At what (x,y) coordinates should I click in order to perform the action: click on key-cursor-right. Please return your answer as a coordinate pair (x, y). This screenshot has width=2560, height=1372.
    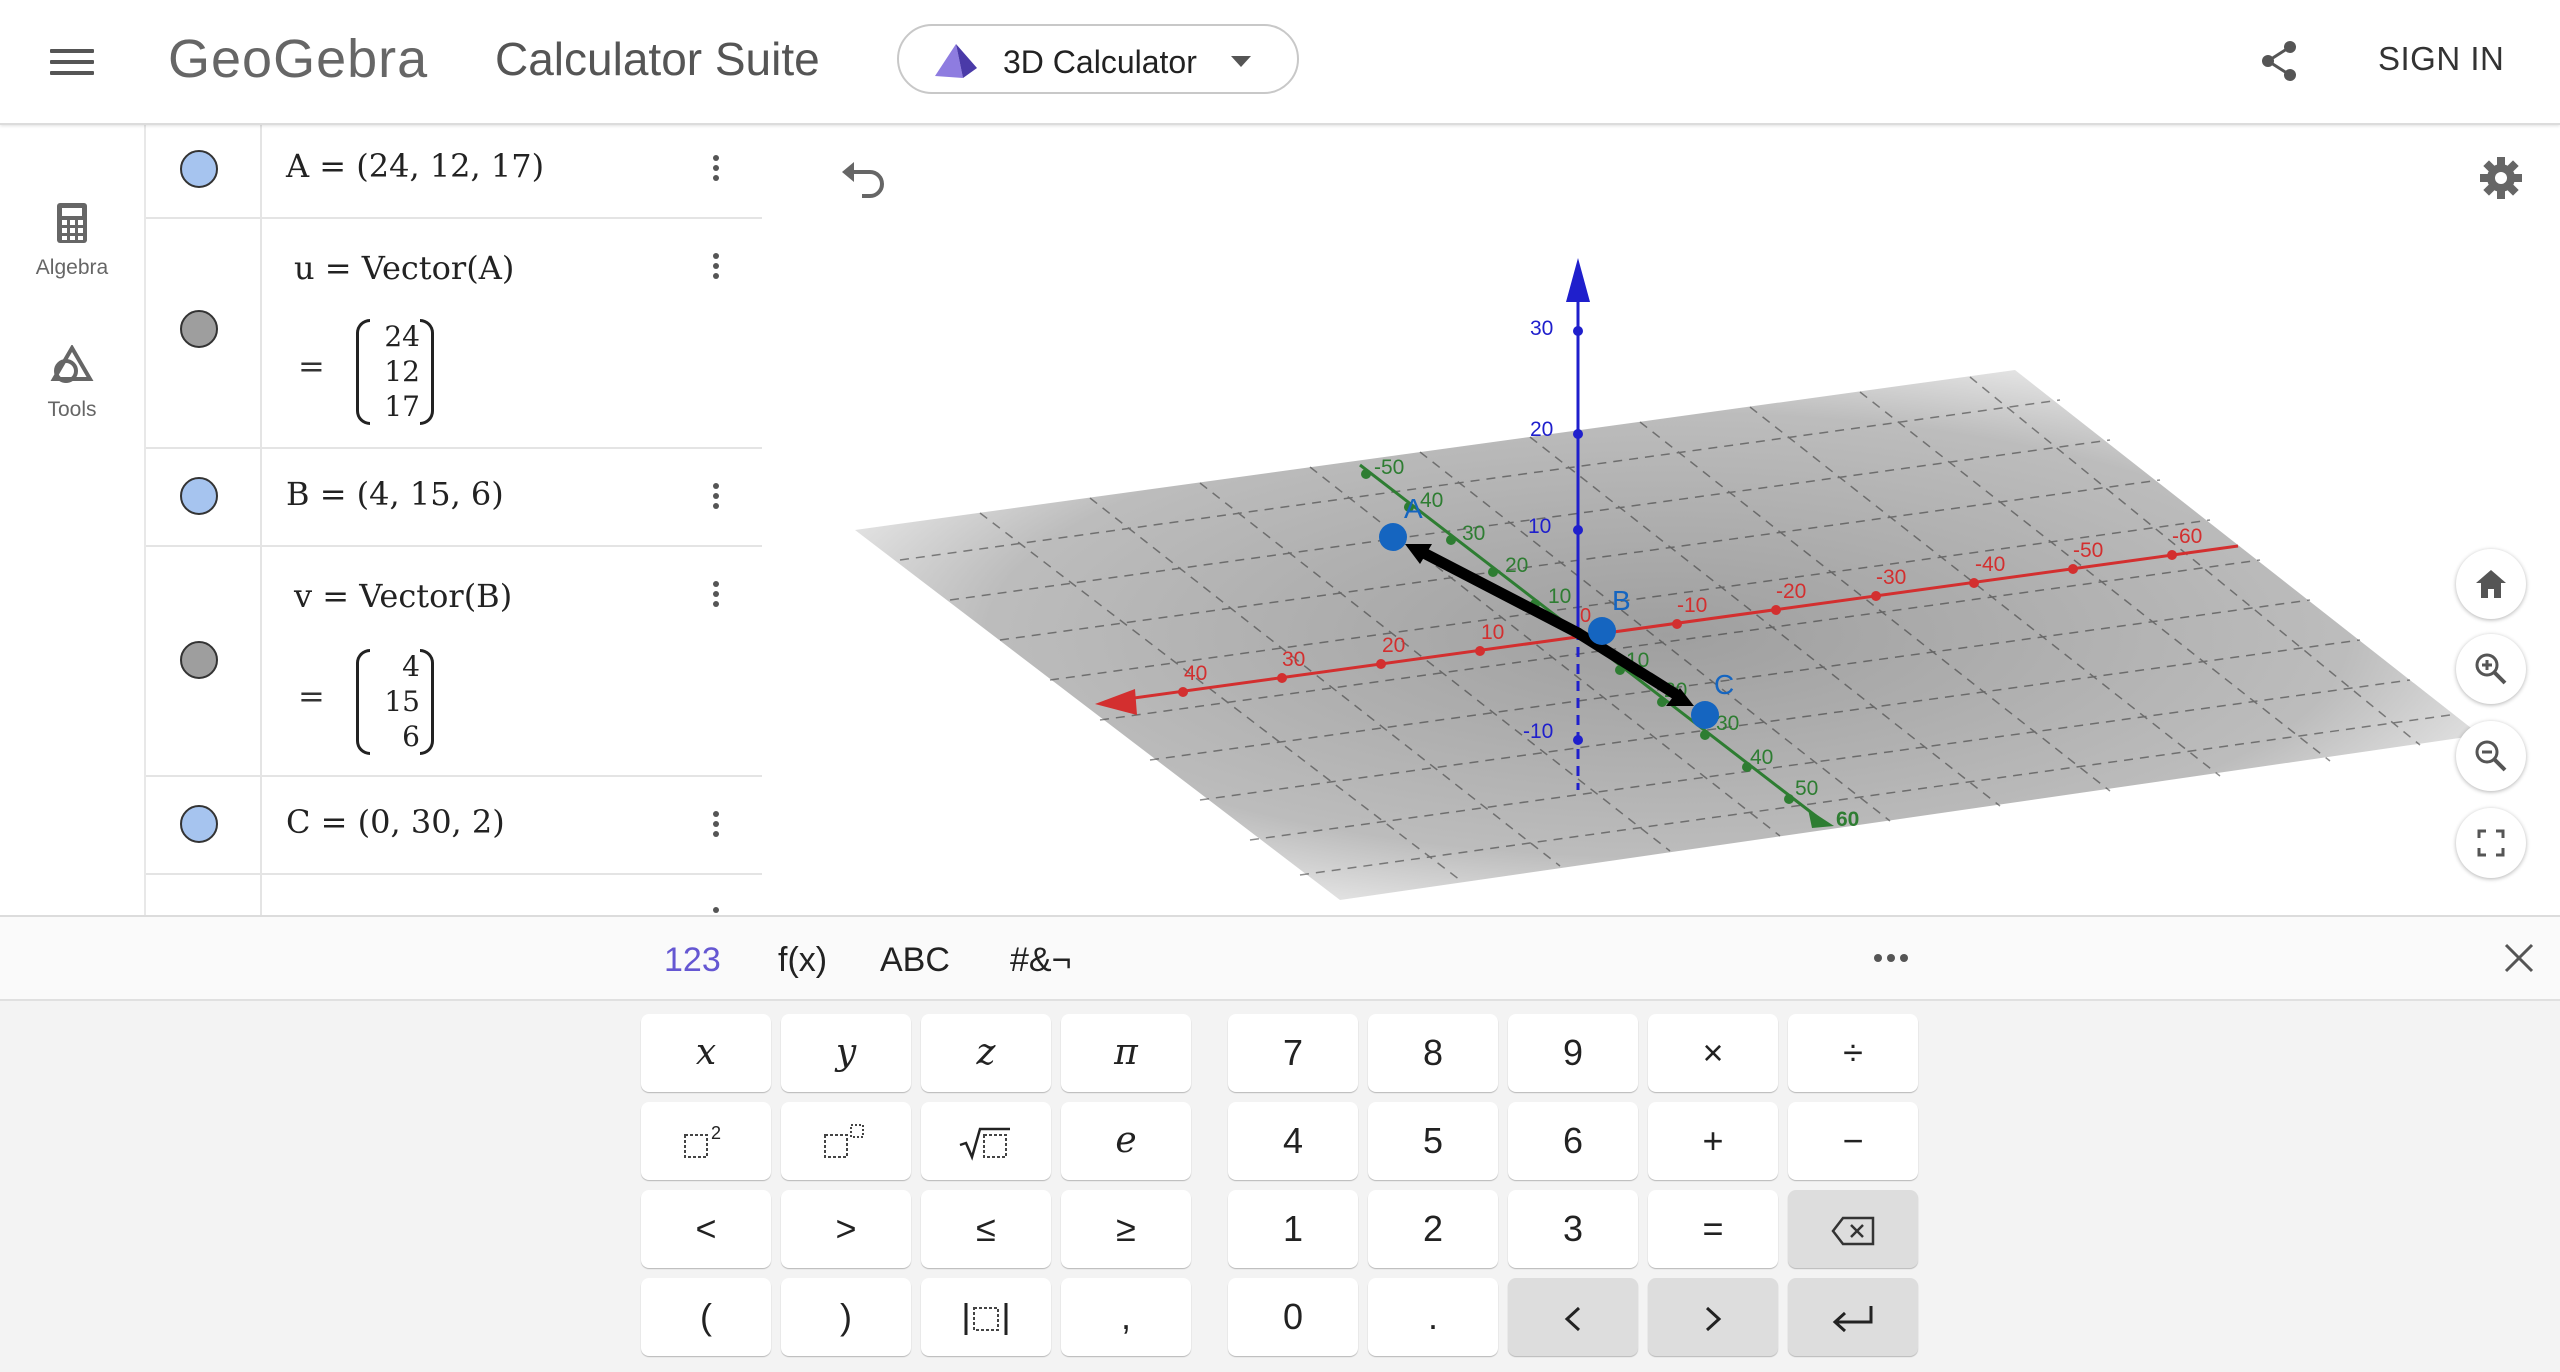
    Looking at the image, I should click on (1713, 1317).